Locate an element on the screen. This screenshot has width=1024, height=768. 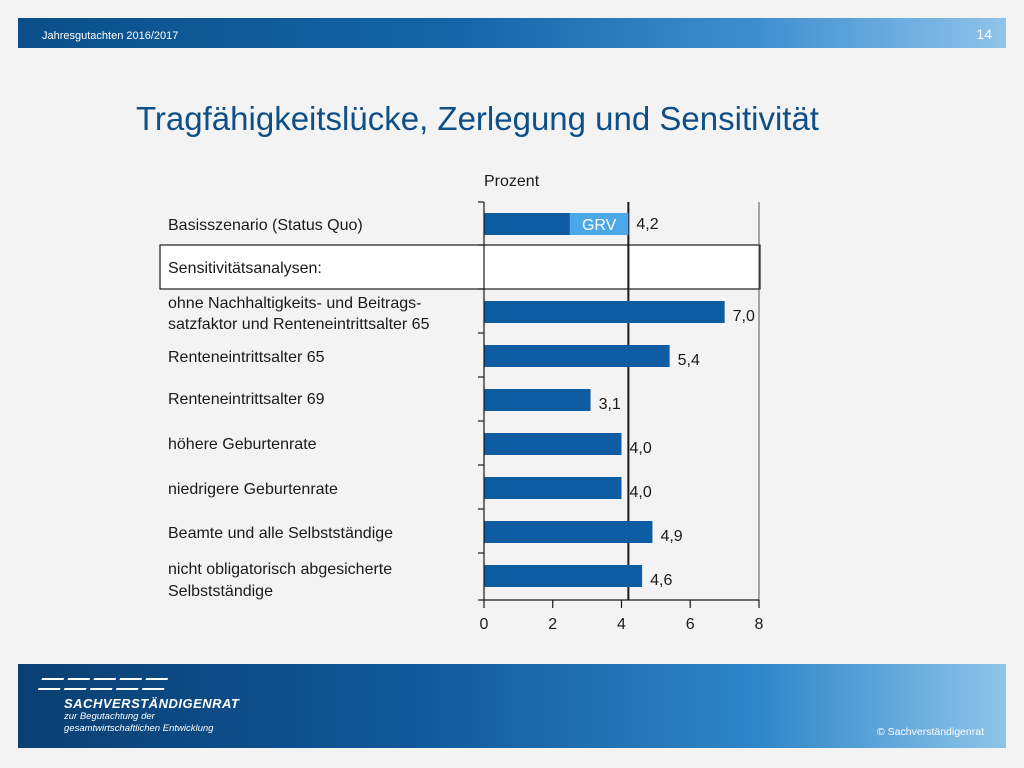
org-line-2: gesamtwirtschaftlichen Entwicklung is located at coordinates (139, 728).